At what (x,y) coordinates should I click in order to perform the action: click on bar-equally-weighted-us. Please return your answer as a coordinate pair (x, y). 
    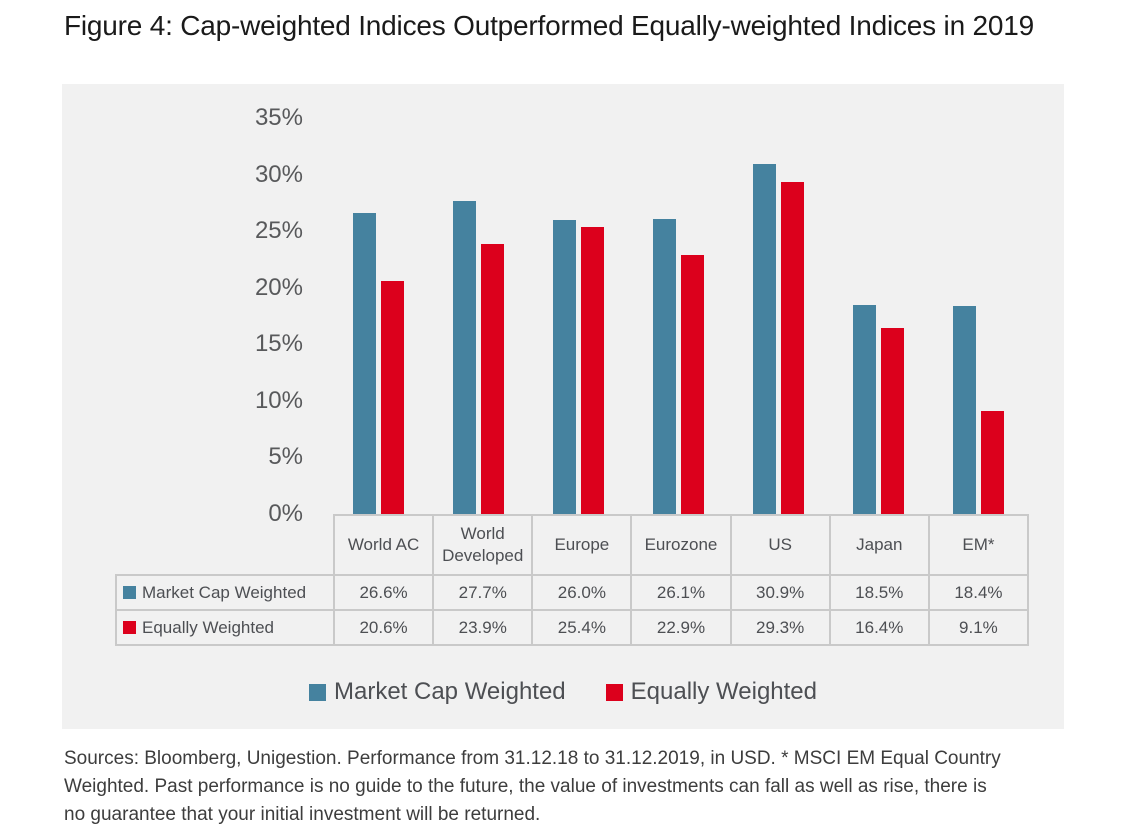
    Looking at the image, I should click on (792, 348).